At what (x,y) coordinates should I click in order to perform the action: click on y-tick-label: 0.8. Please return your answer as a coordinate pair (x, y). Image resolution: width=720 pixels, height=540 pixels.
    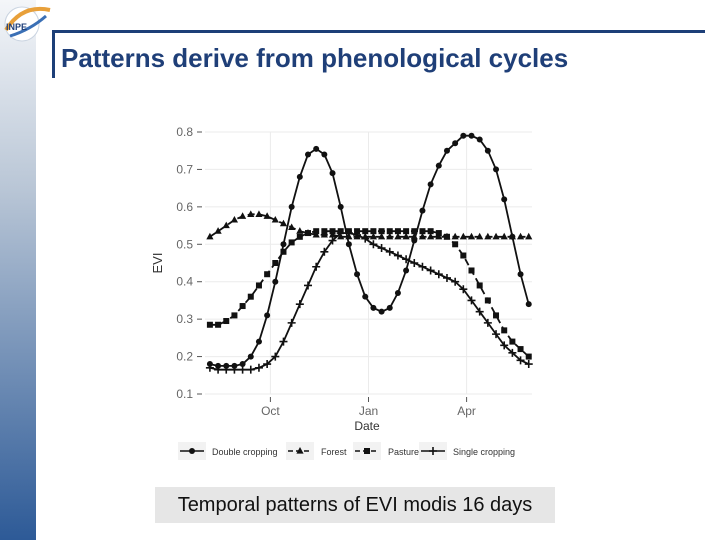
    Looking at the image, I should click on (184, 132).